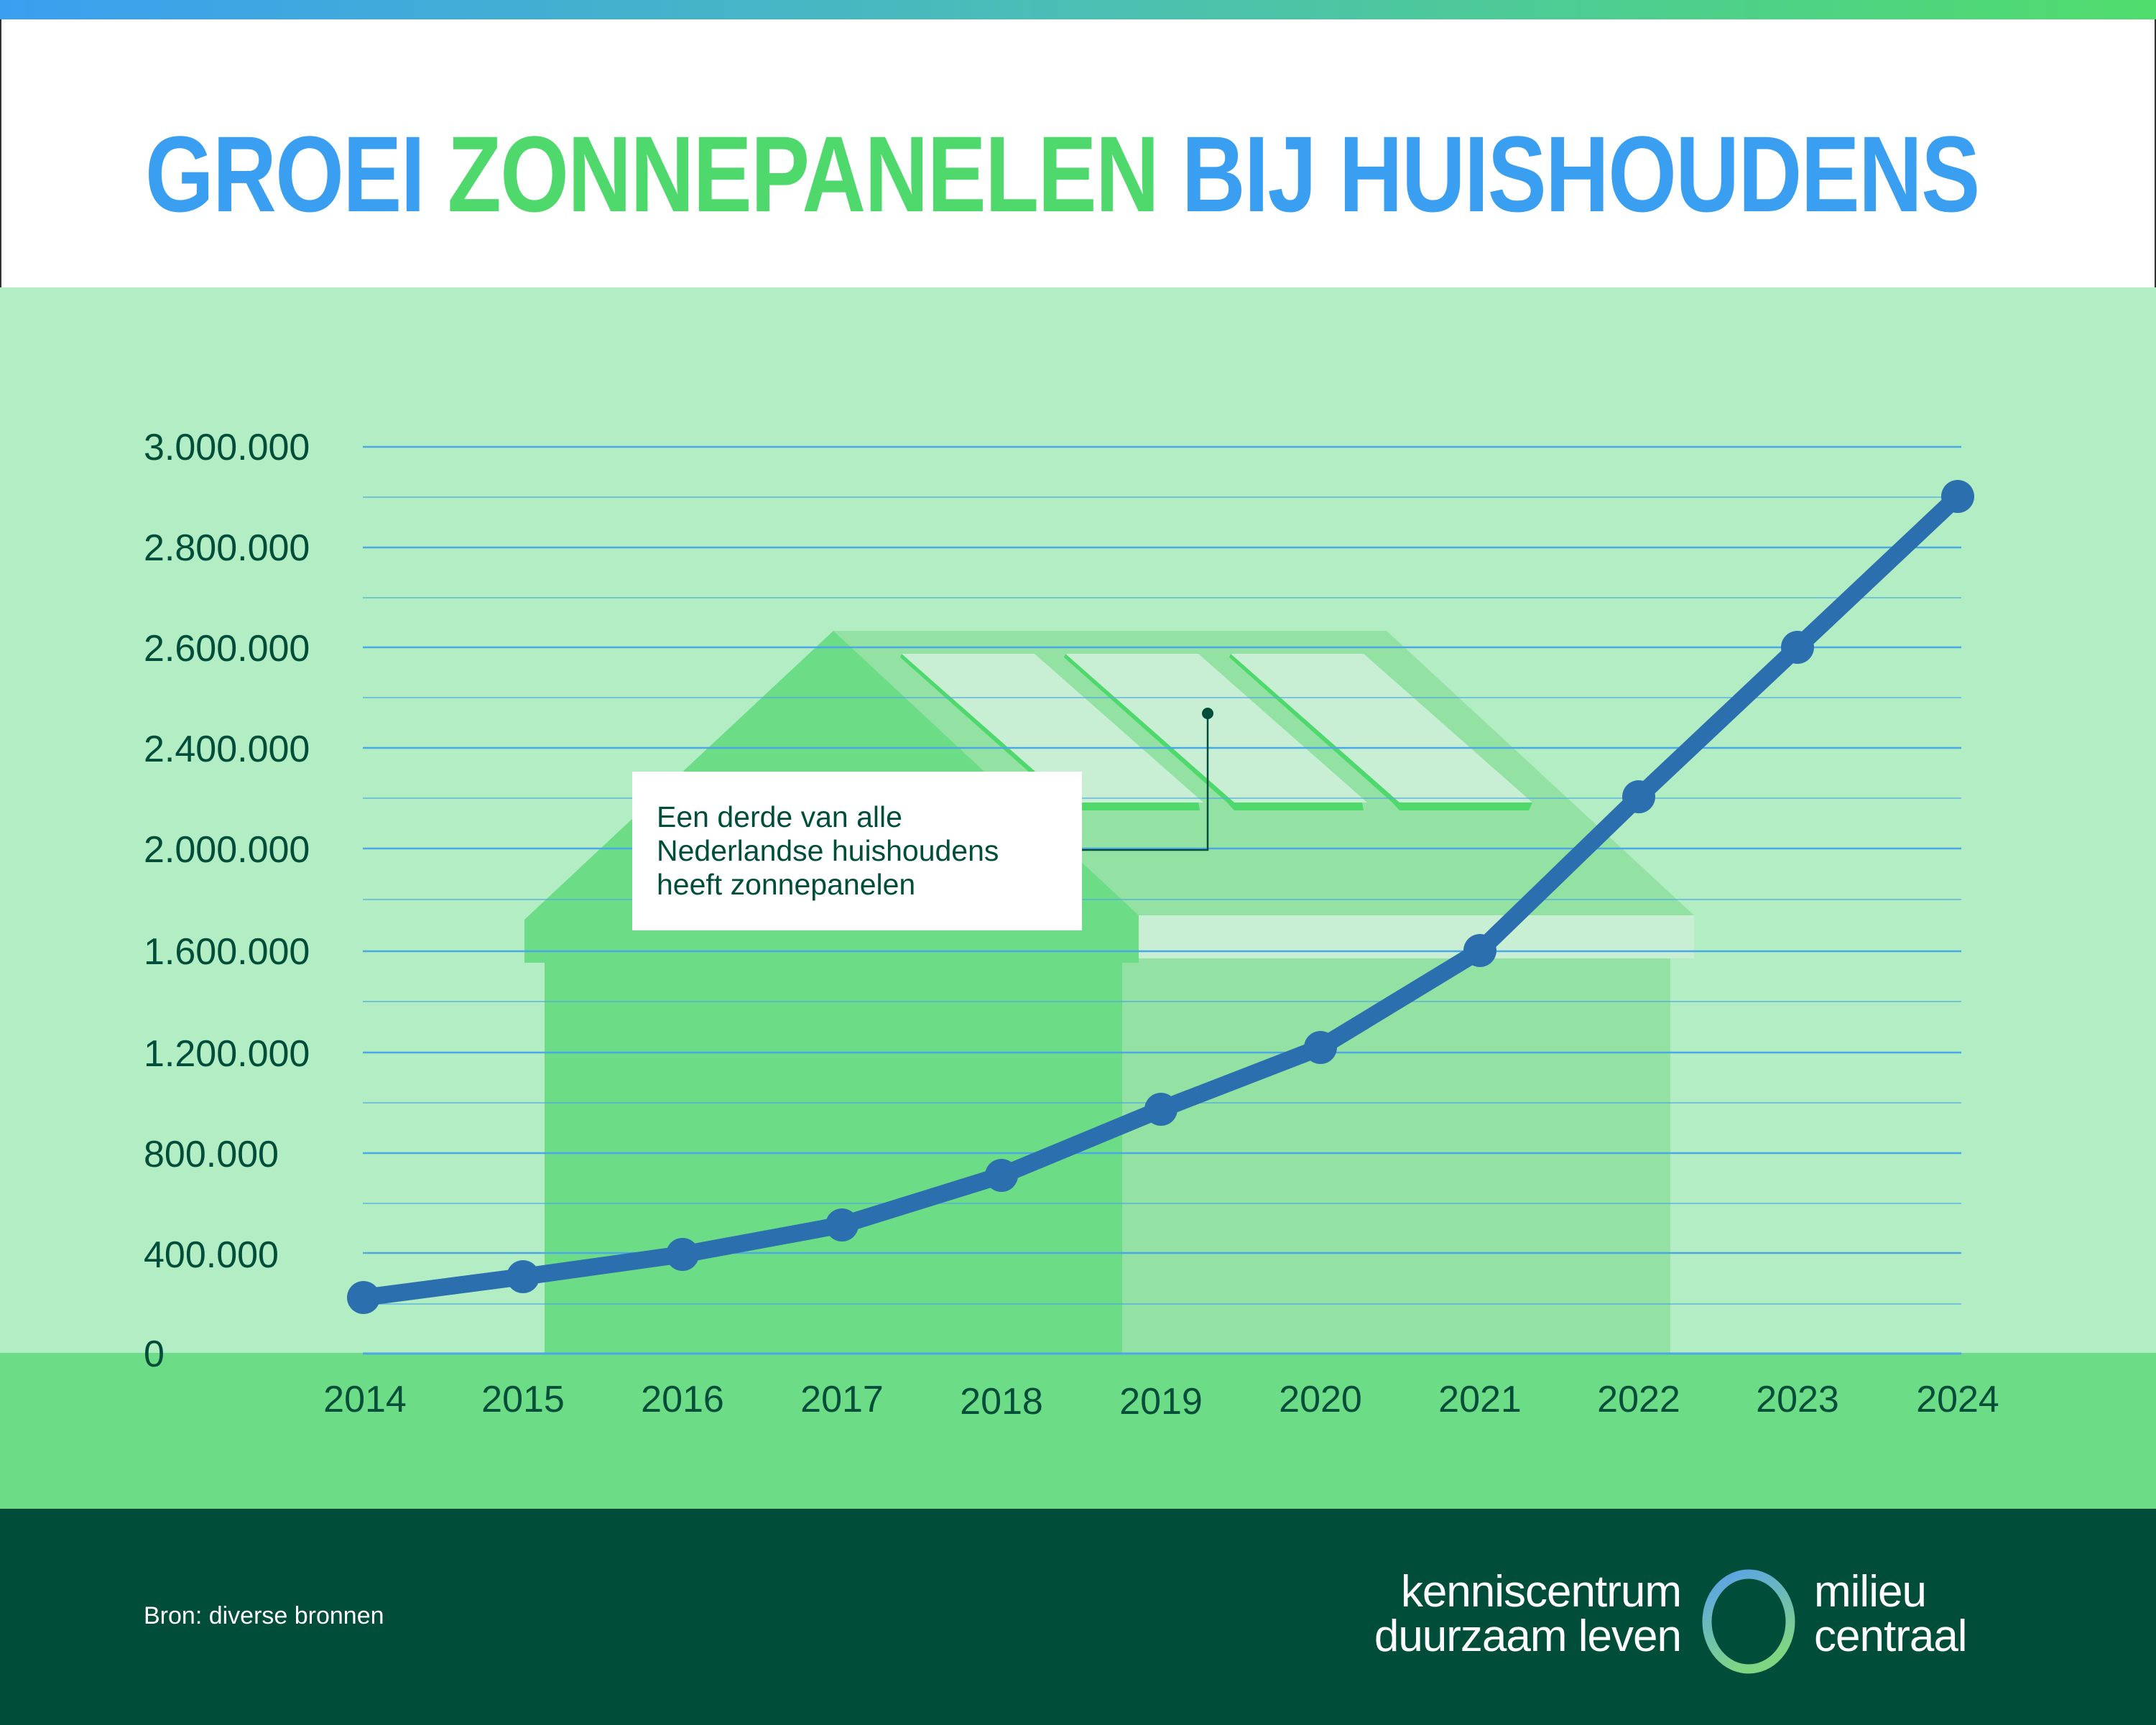 This screenshot has height=1725, width=2156. Describe the element at coordinates (1146, 779) in the screenshot. I see `callout-leader` at that location.